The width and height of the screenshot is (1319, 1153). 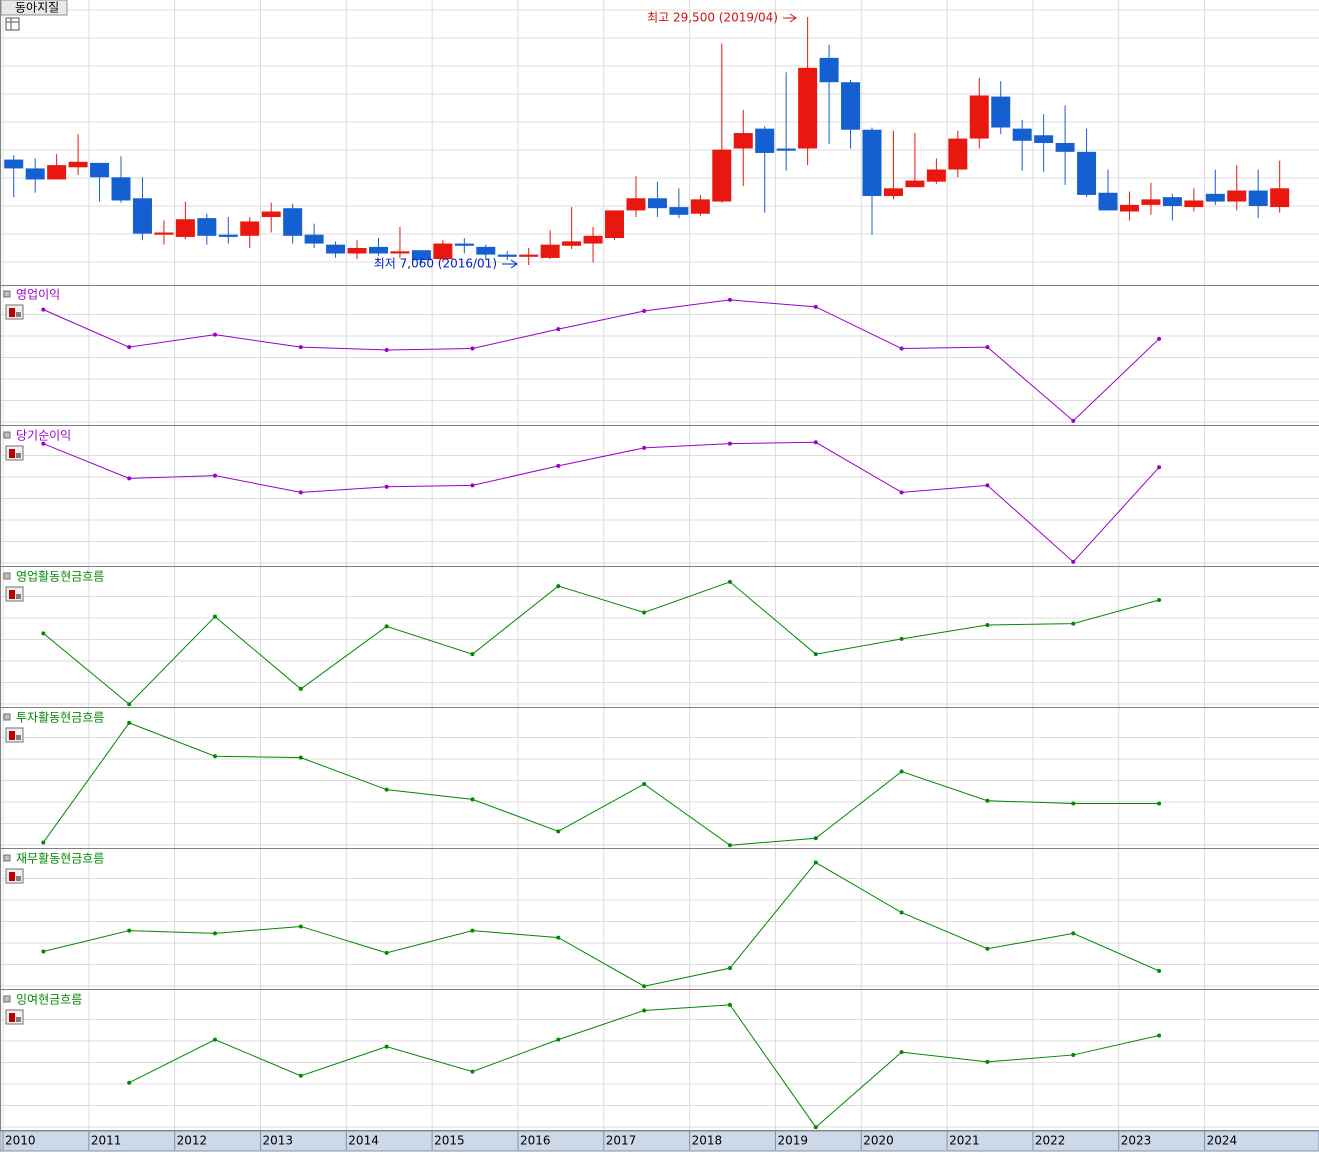 What do you see at coordinates (707, 1141) in the screenshot?
I see `x-tick-label: 2018` at bounding box center [707, 1141].